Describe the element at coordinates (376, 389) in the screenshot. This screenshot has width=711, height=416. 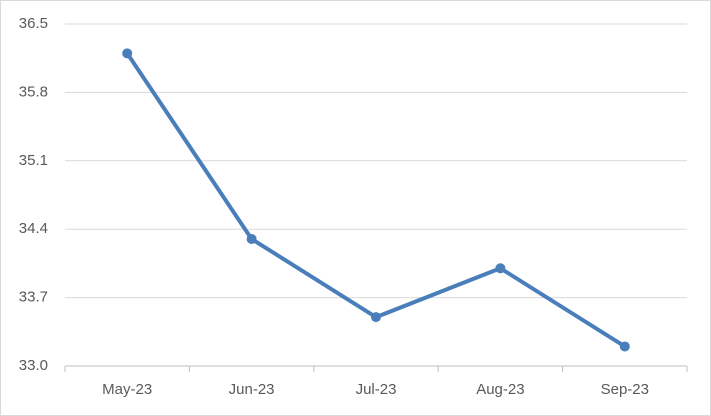
I see `x-tick-label: Jul-23` at that location.